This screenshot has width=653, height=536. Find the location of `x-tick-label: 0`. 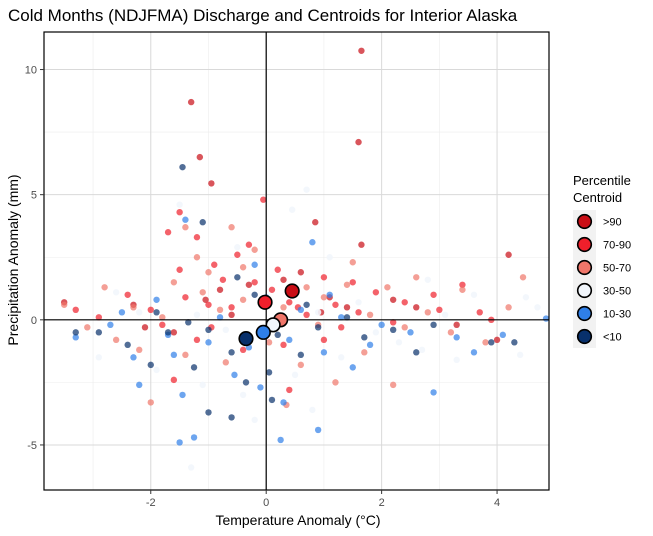

x-tick-label: 0 is located at coordinates (266, 503).